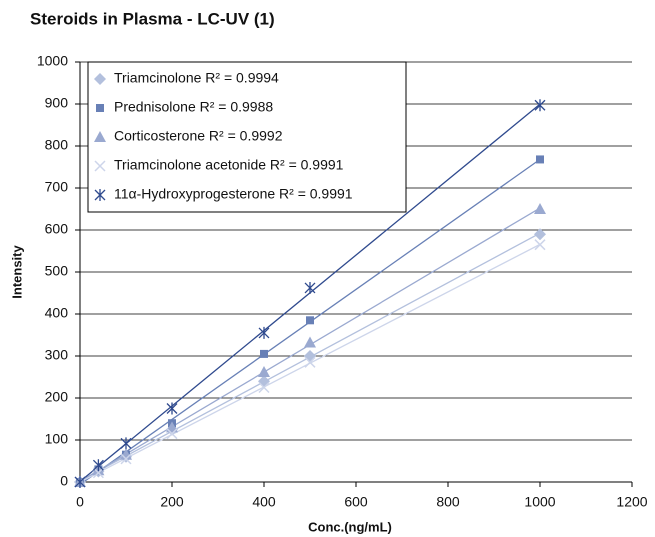 Image resolution: width=655 pixels, height=537 pixels. What do you see at coordinates (57, 187) in the screenshot?
I see `y-tick-label: 700` at bounding box center [57, 187].